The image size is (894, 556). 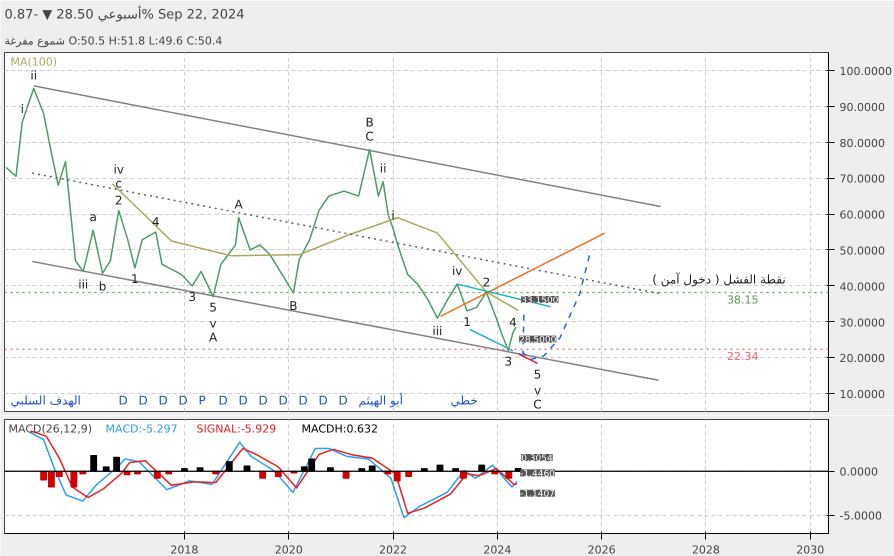 I want to click on y-tick-label: 100.0000, so click(x=866, y=71).